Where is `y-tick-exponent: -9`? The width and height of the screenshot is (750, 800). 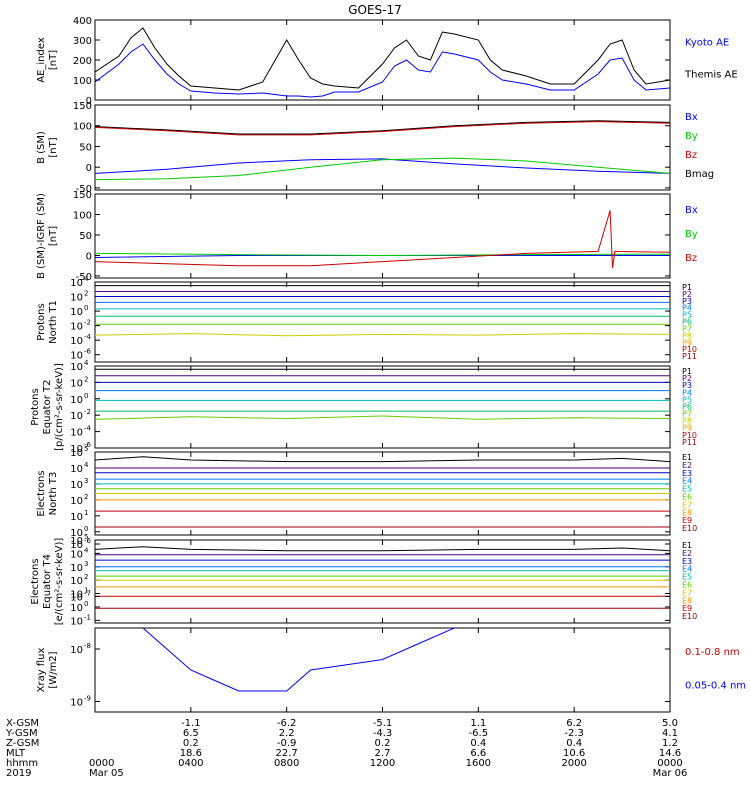 y-tick-exponent: -9 is located at coordinates (87, 699).